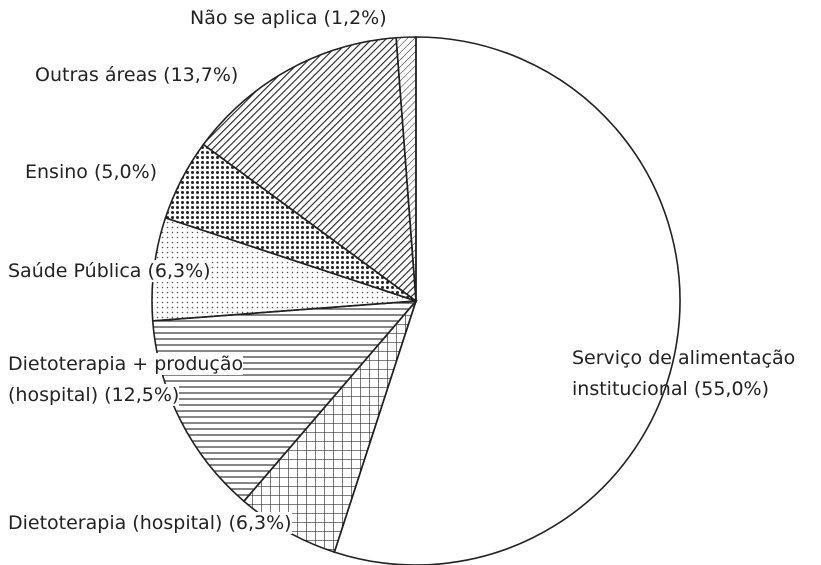  I want to click on slice-label: Saúde Pública (6,3%), so click(158, 271).